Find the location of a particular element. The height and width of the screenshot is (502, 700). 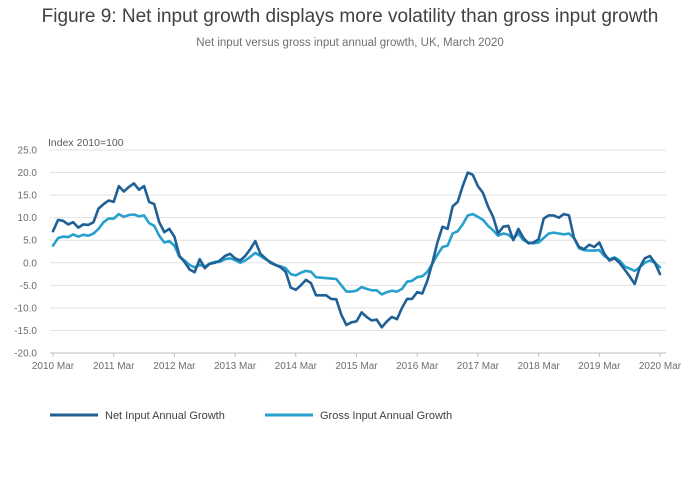

y-tick-label: -10.0 is located at coordinates (25, 308).